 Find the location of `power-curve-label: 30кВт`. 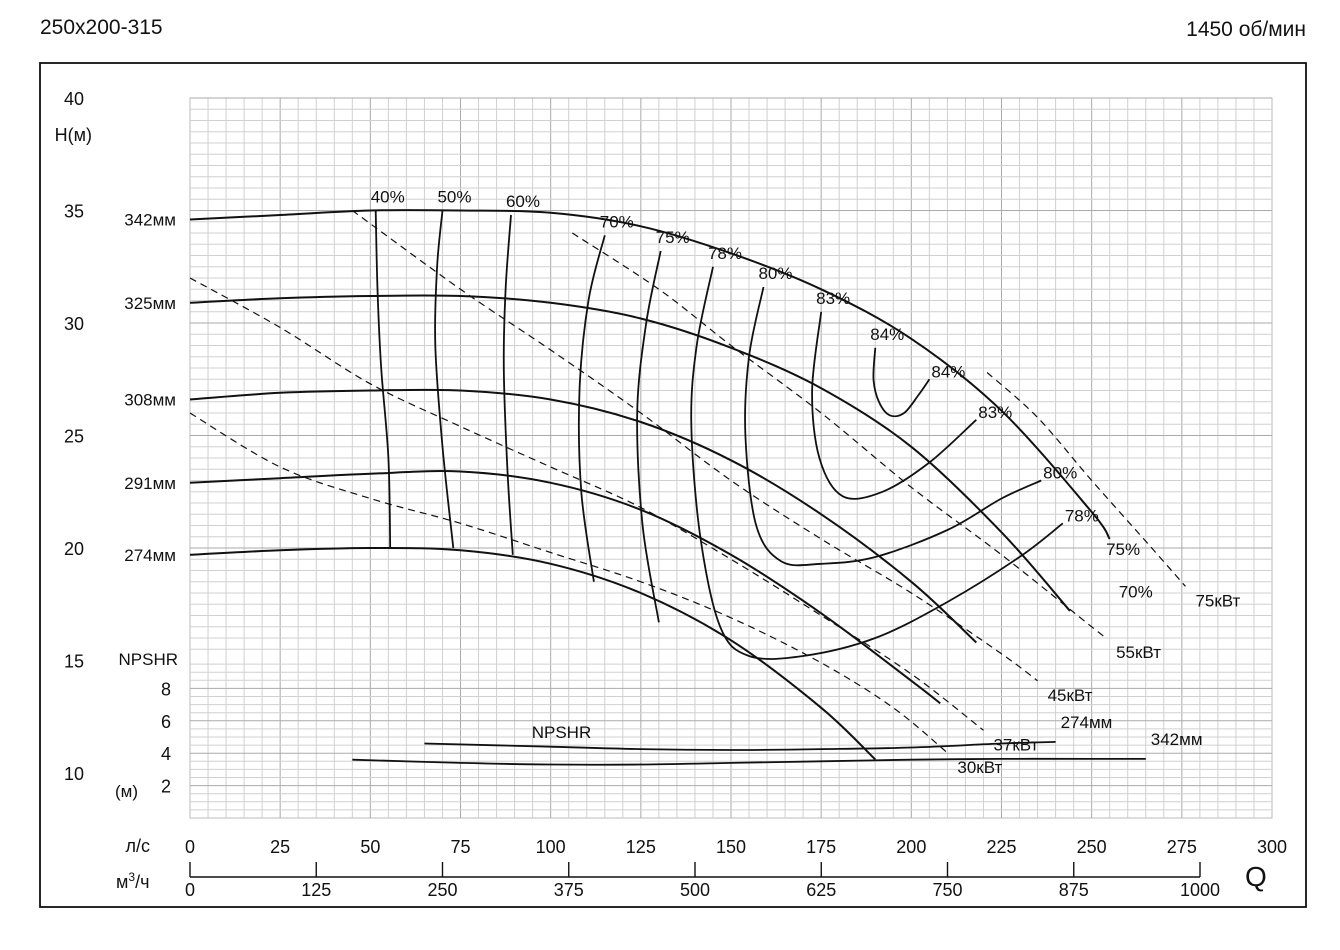

power-curve-label: 30кВт is located at coordinates (979, 767).